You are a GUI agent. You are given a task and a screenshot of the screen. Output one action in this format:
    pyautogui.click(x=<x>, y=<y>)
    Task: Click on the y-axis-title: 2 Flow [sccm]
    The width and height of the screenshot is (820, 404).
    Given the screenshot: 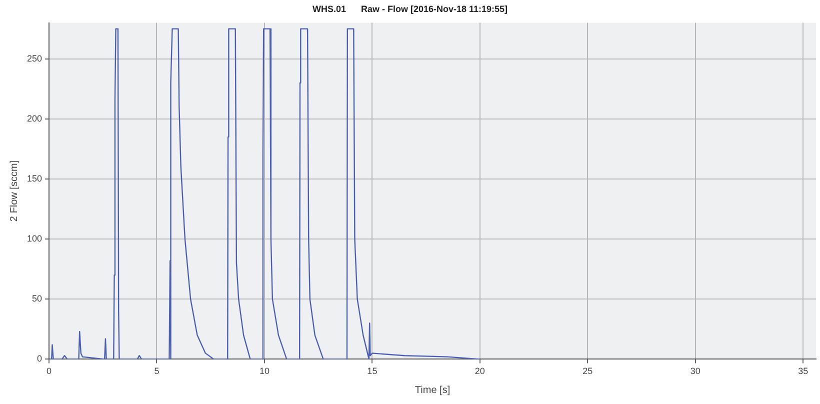 What is the action you would take?
    pyautogui.click(x=14, y=191)
    